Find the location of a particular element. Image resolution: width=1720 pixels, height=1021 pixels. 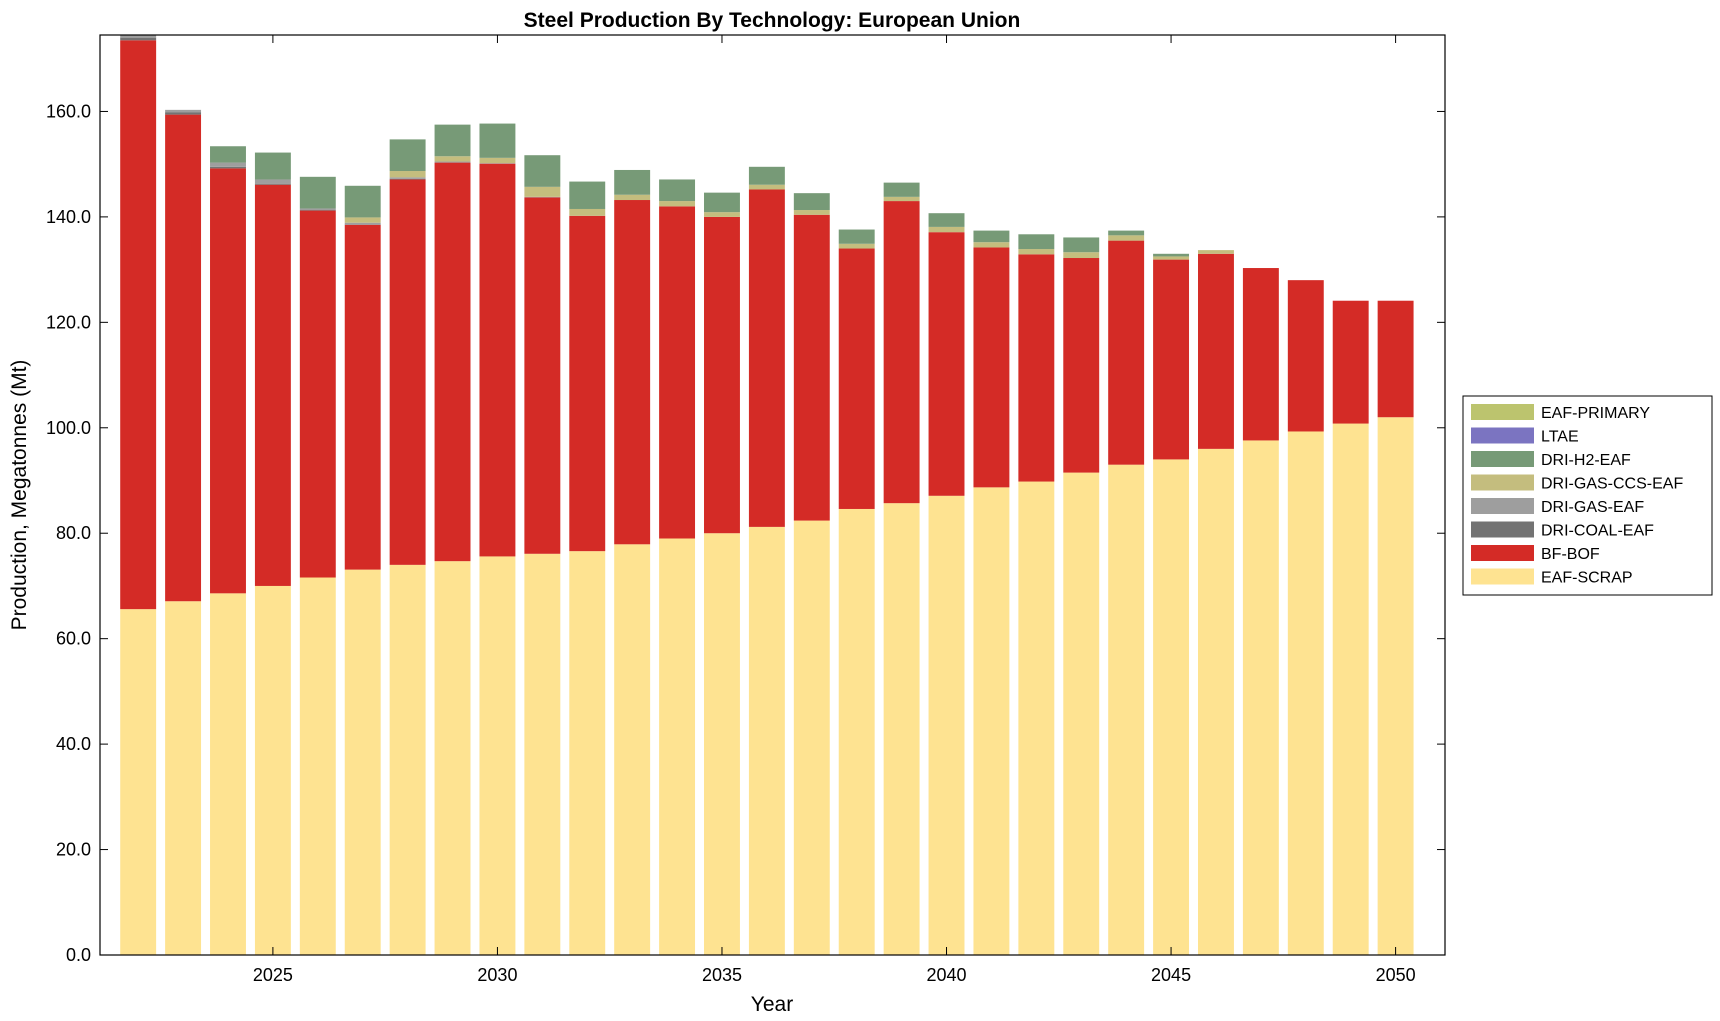

bar-dri-gas-eaf-2025 is located at coordinates (272, 181).